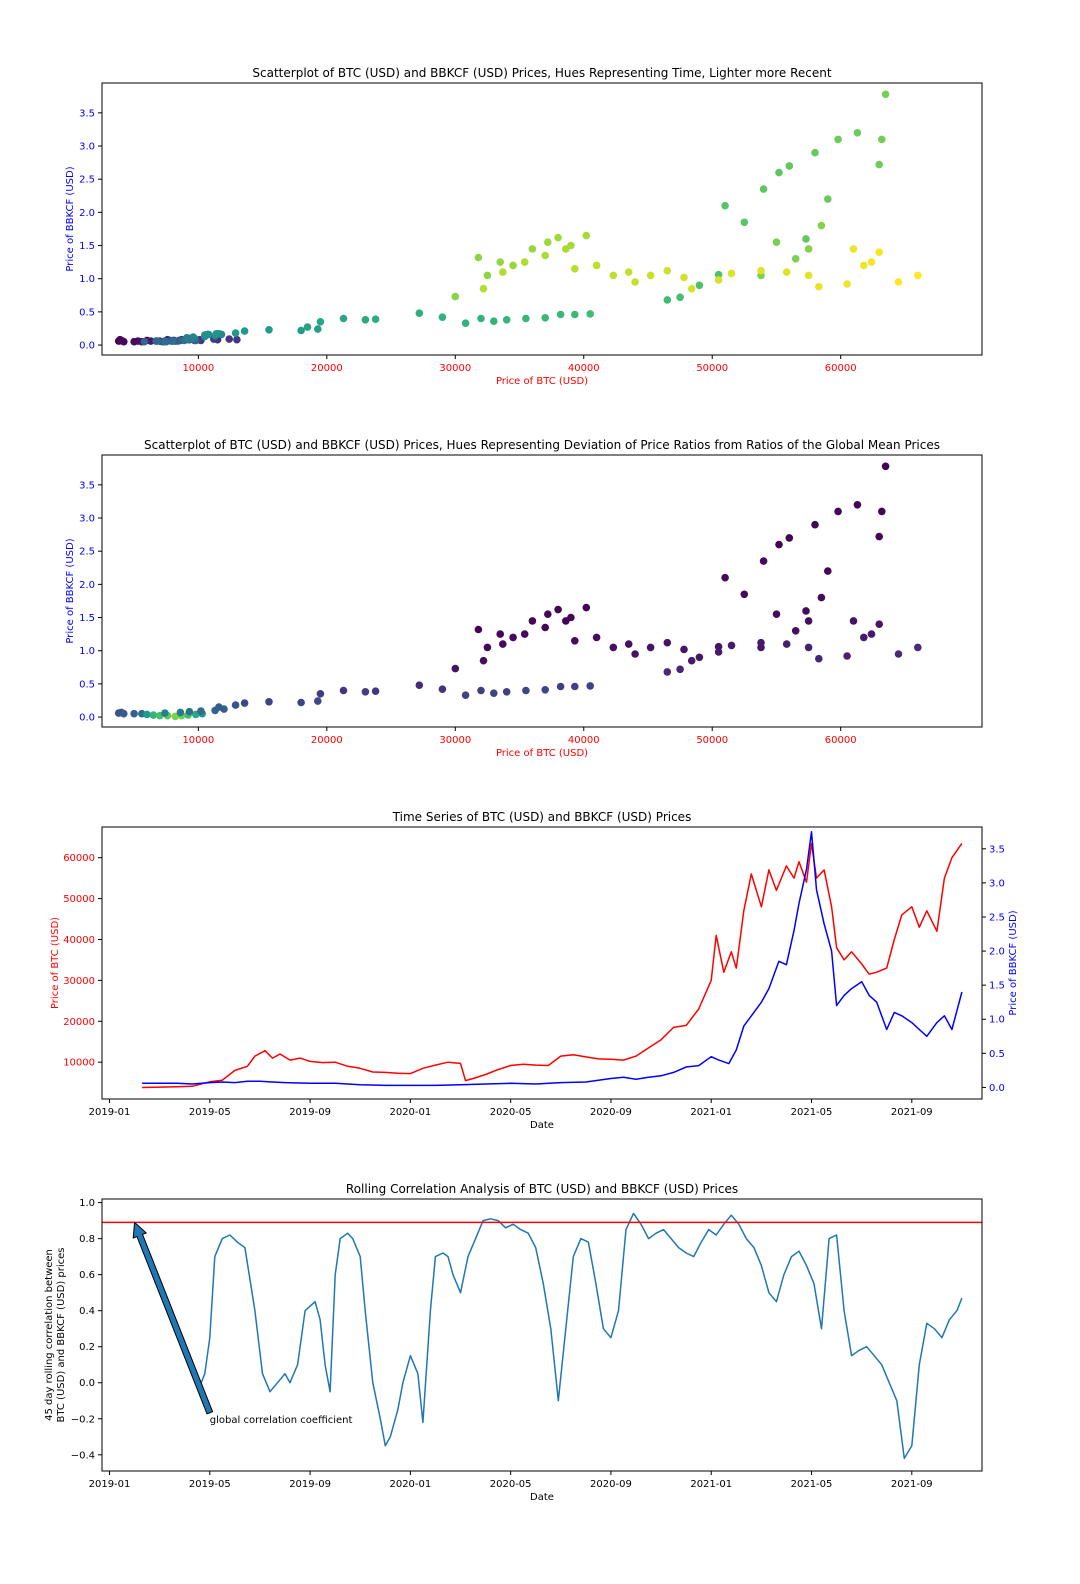  I want to click on x-tick-label: 2020-01, so click(410, 1484).